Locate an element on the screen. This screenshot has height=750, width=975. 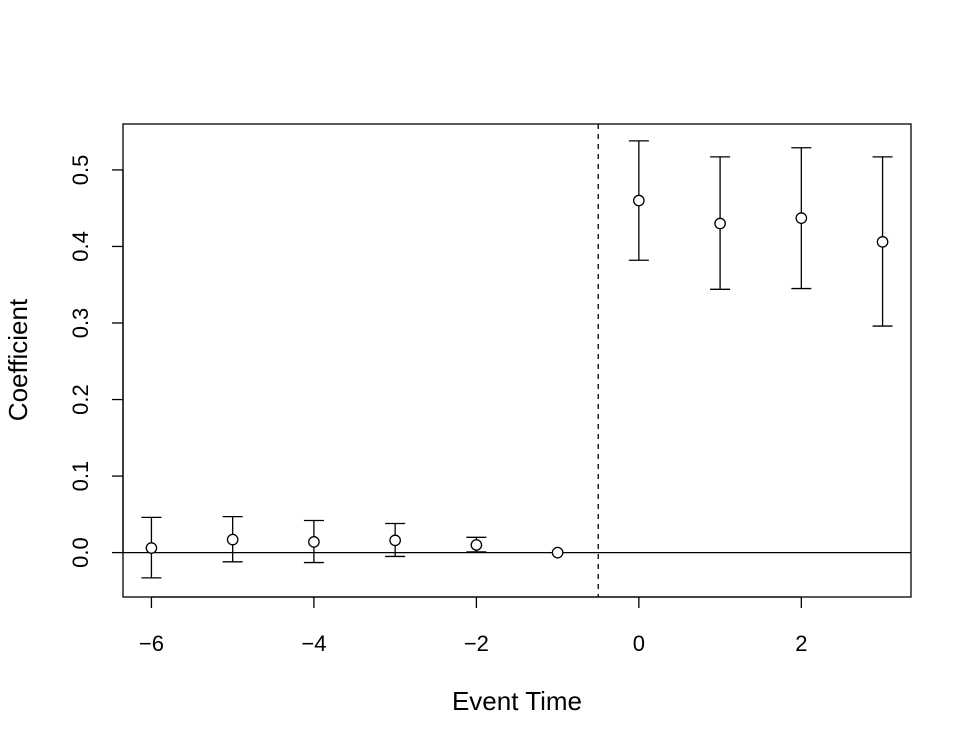
x-tick-label: −4 is located at coordinates (313, 643).